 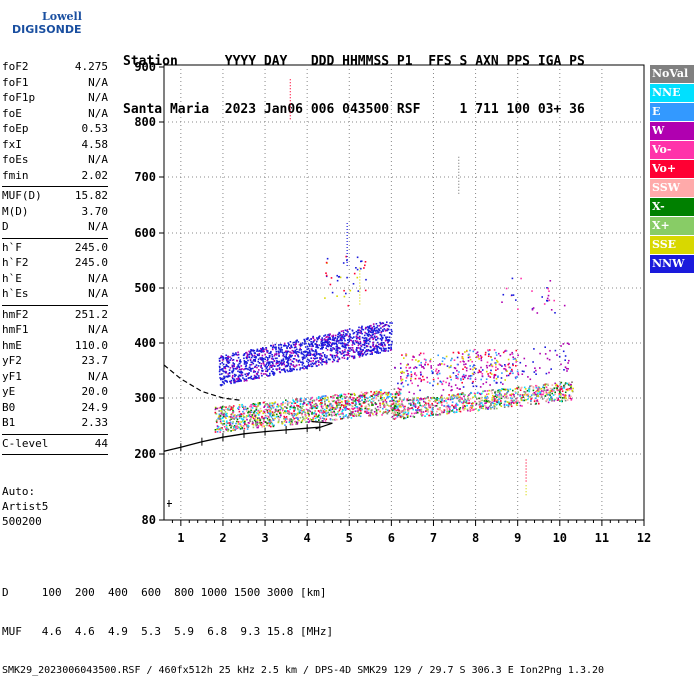 I want to click on param-row: h`E N/A, so click(x=55, y=280).